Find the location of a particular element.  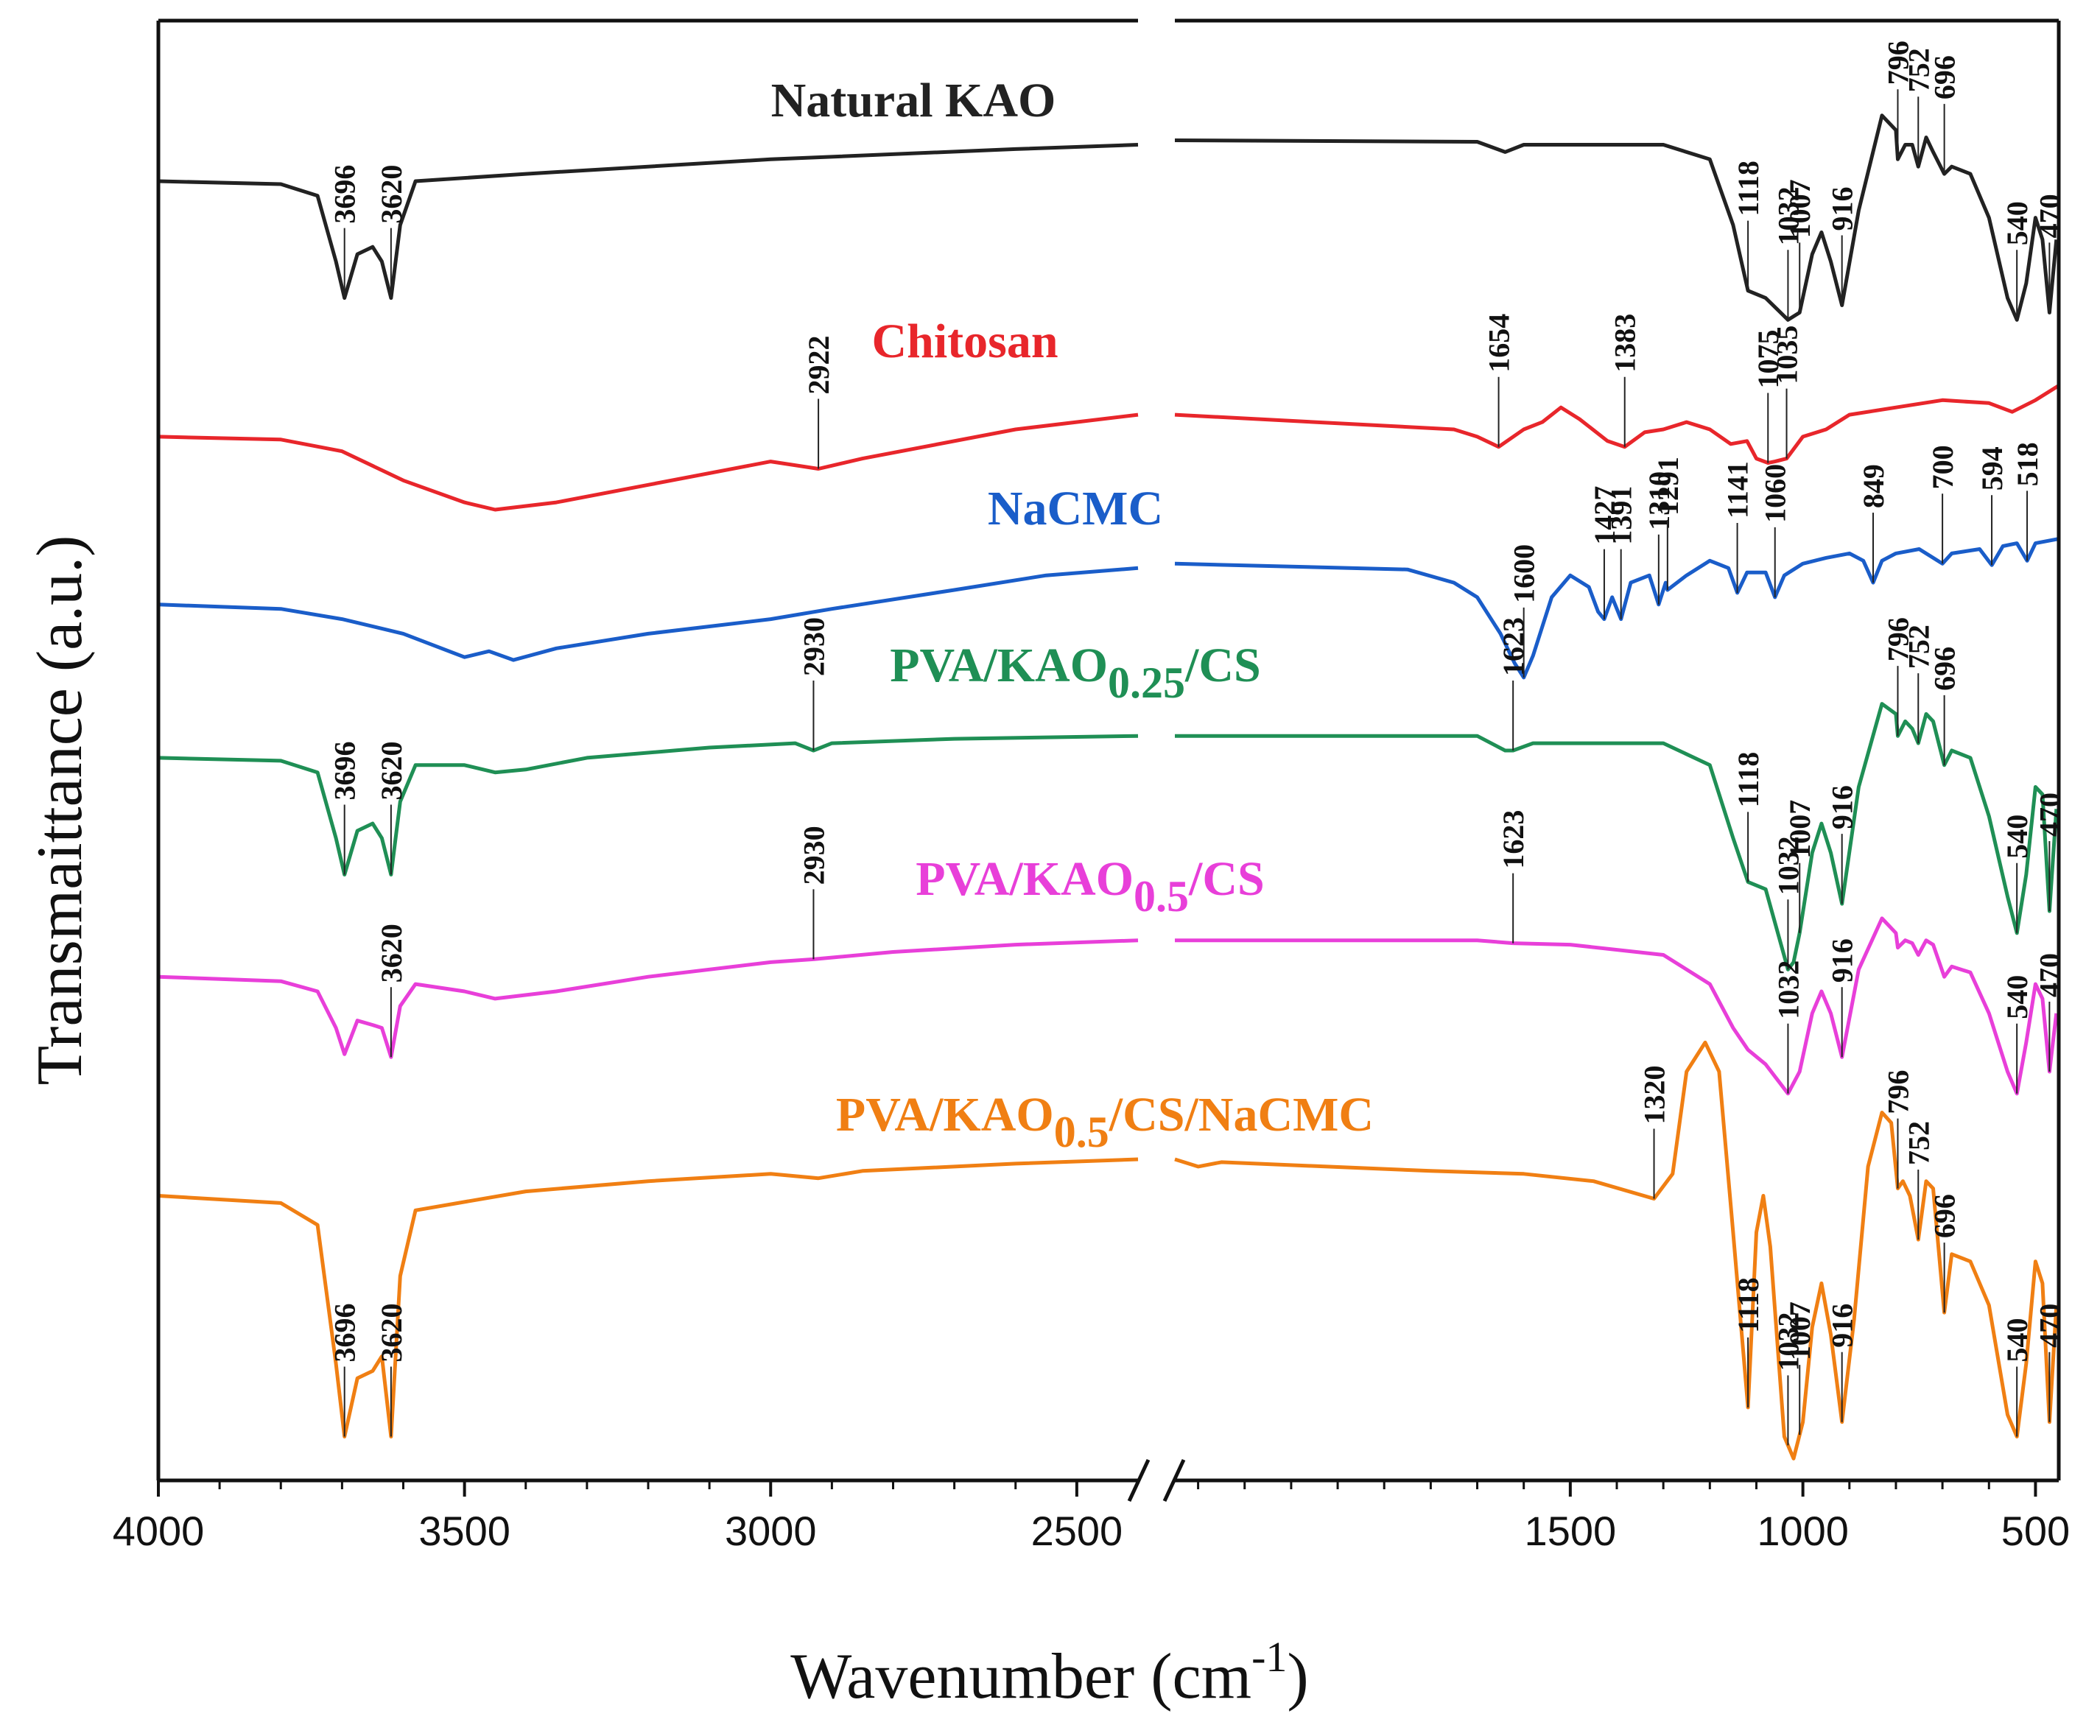

peak-label-nacmc-1391: 1391 is located at coordinates (1622, 515).